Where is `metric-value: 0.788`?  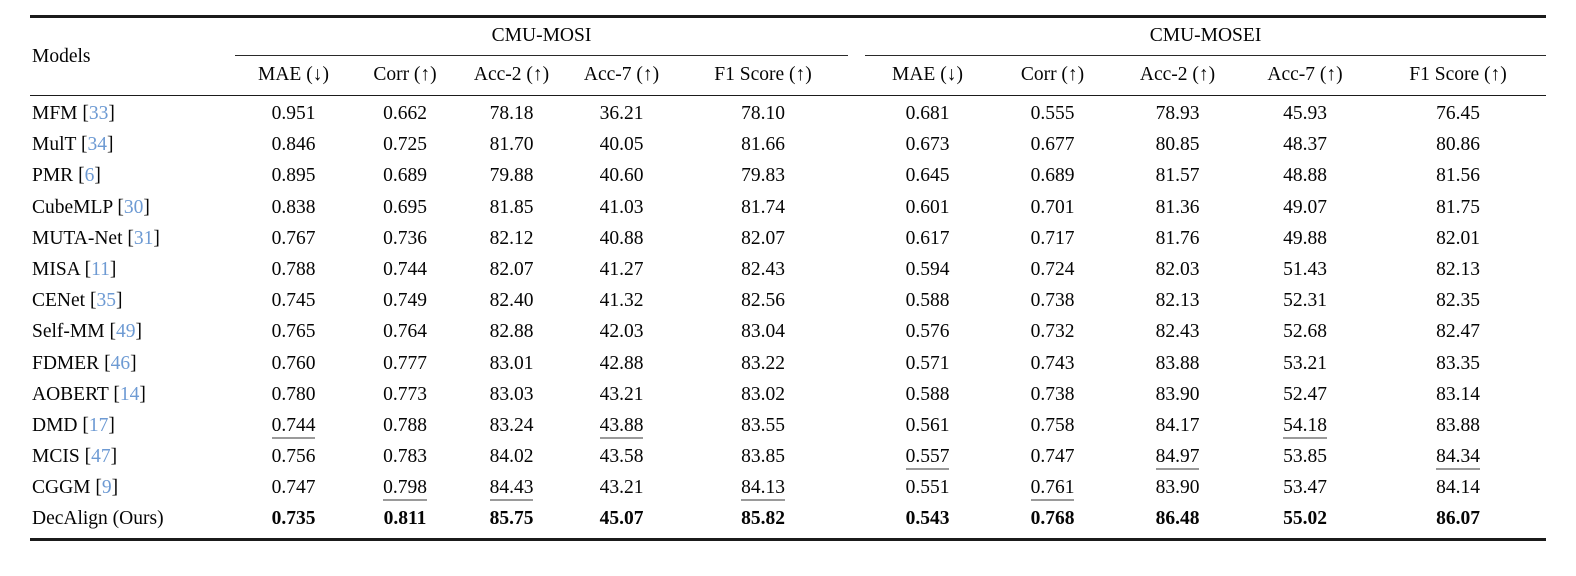 metric-value: 0.788 is located at coordinates (293, 269).